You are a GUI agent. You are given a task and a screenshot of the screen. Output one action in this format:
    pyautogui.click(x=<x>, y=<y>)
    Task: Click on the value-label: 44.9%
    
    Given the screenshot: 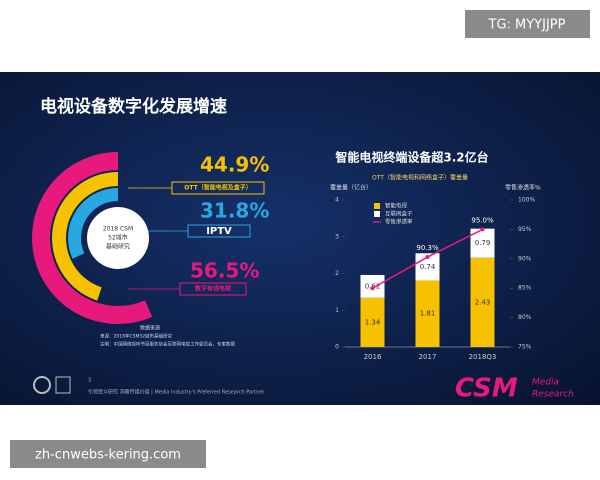 What is the action you would take?
    pyautogui.click(x=234, y=165)
    